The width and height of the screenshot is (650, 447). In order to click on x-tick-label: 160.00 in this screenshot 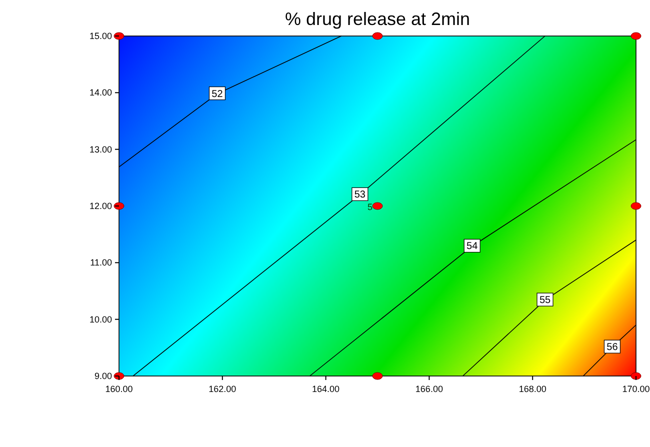, I will do `click(119, 389)`.